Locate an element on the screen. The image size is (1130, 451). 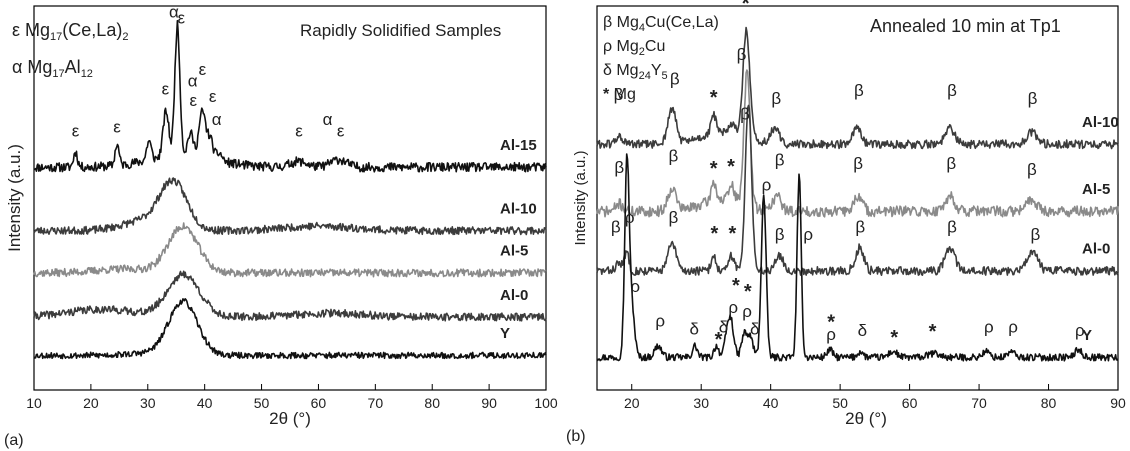
legend-epsilon-entry: ε Mg17(Ce,La)2 is located at coordinates (70, 31).